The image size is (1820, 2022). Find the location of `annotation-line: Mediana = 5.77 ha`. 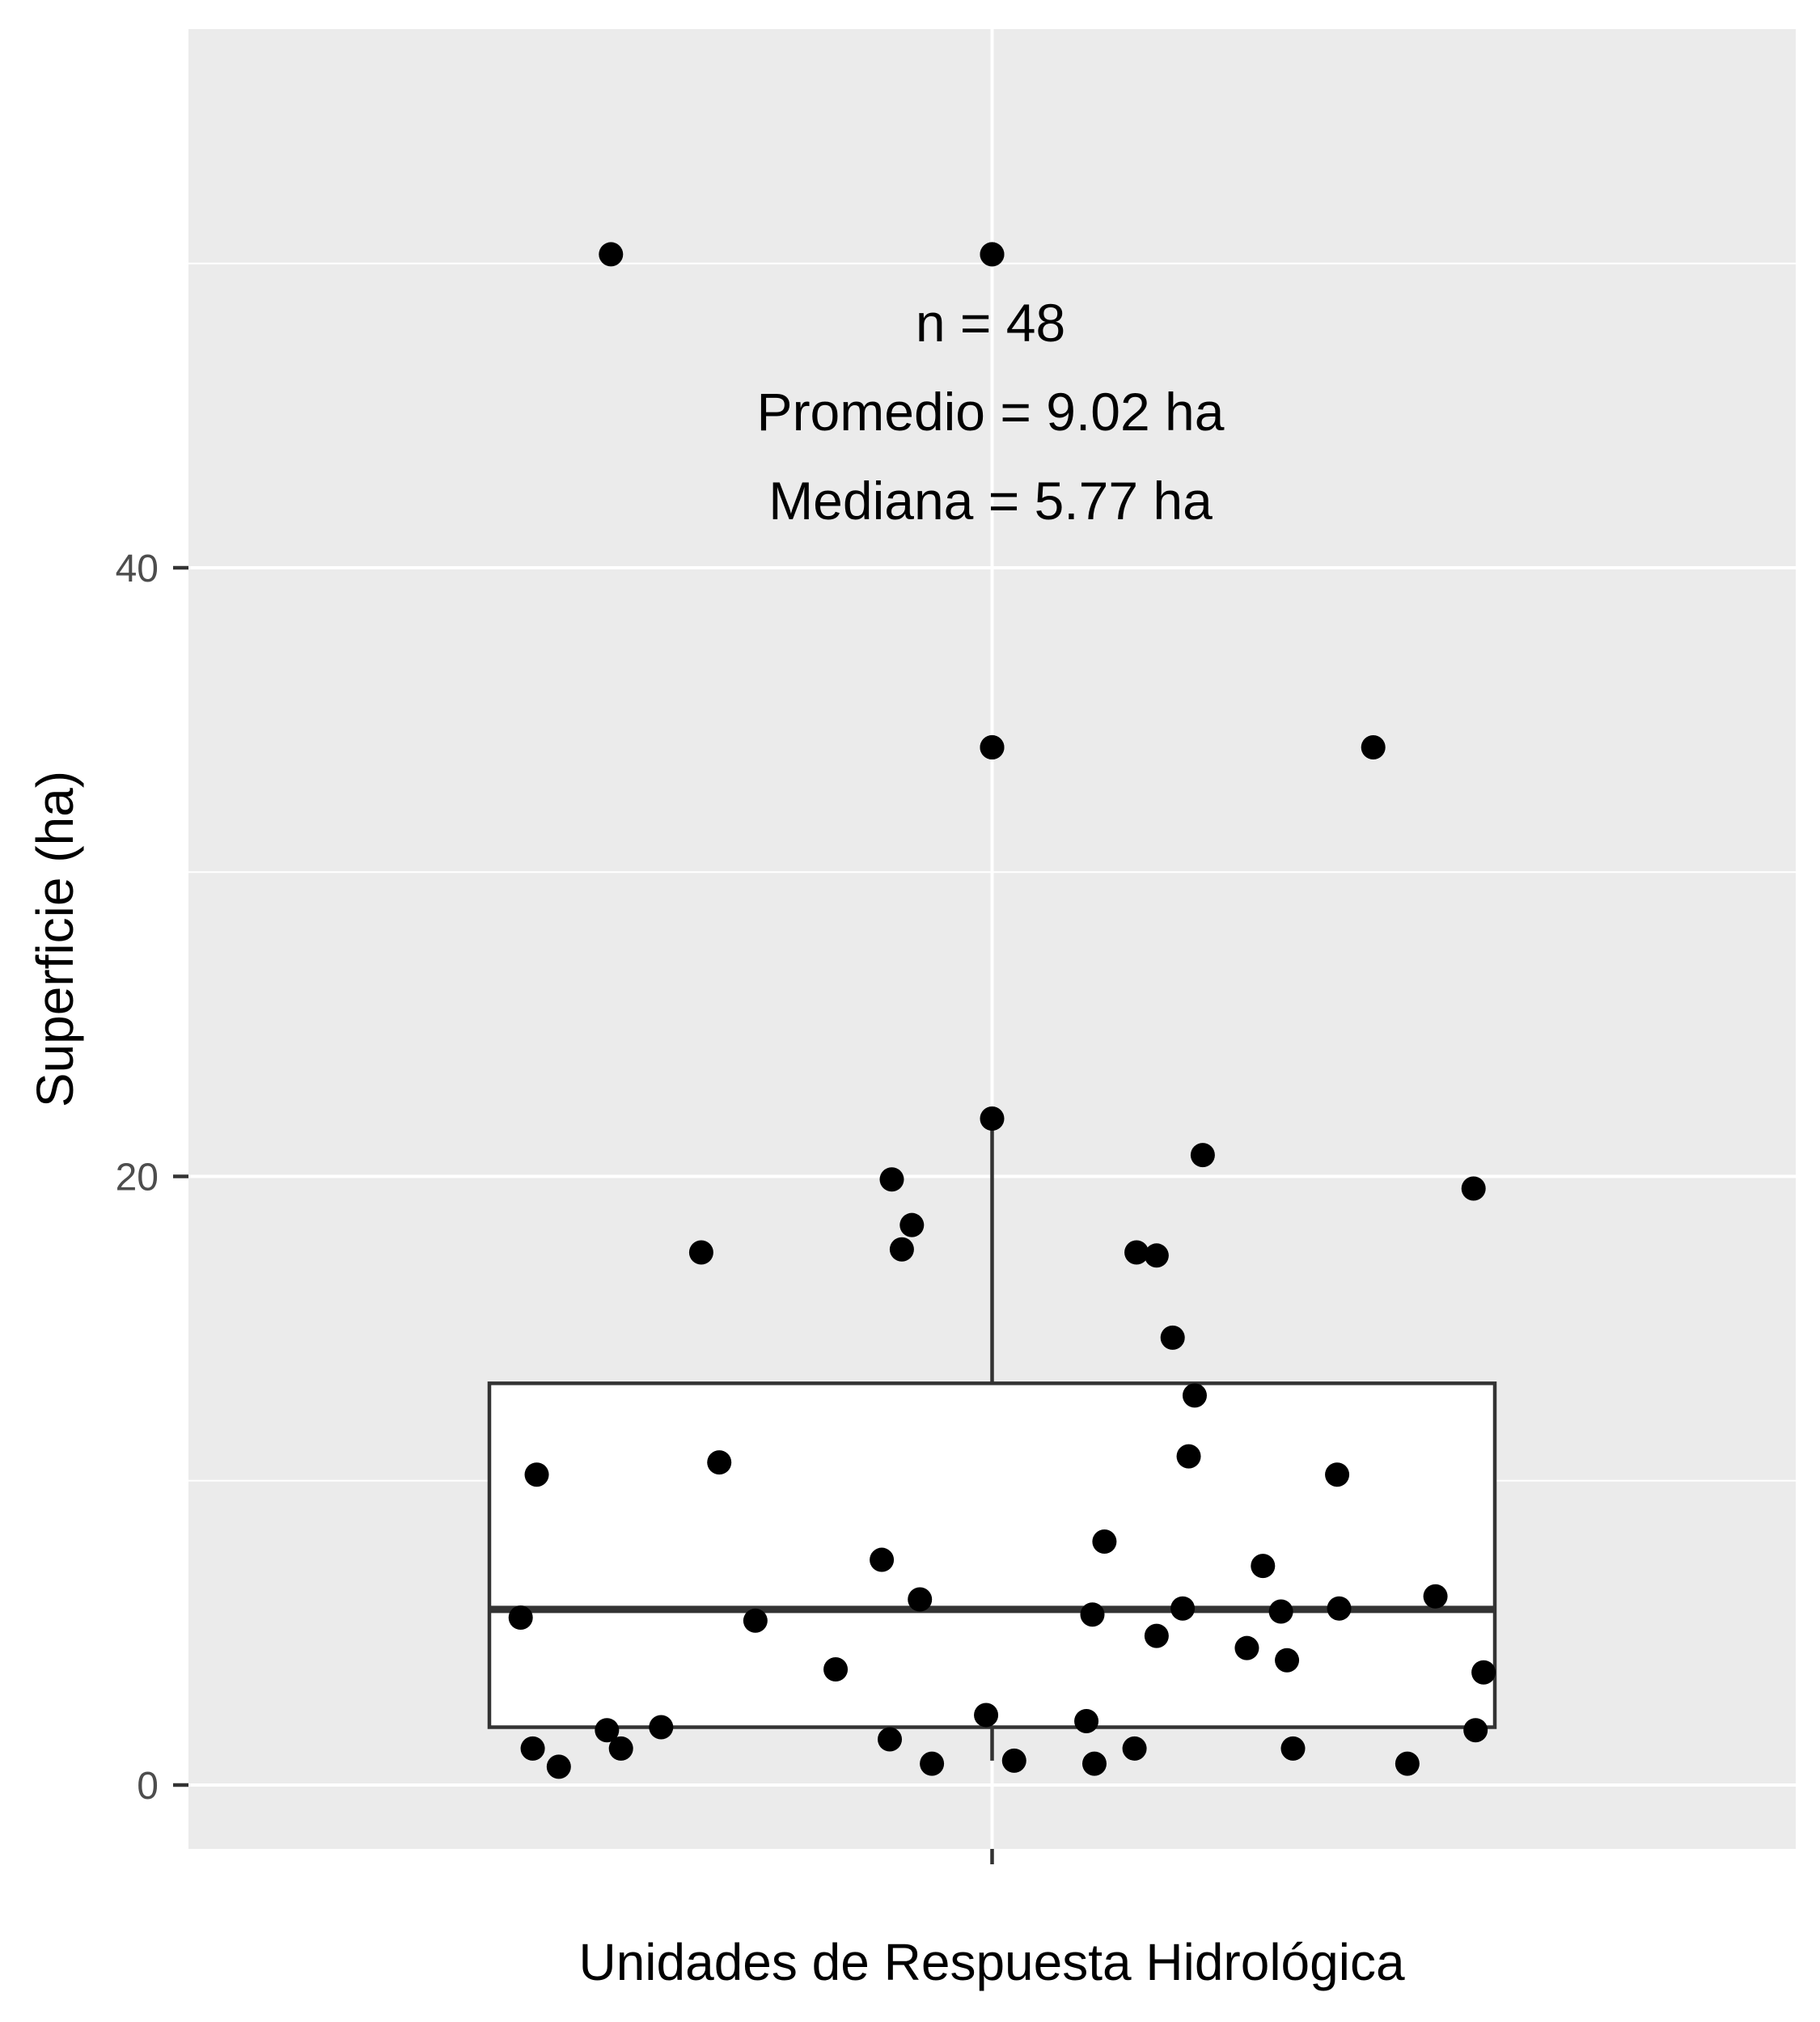

annotation-line: Mediana = 5.77 ha is located at coordinates (990, 501).